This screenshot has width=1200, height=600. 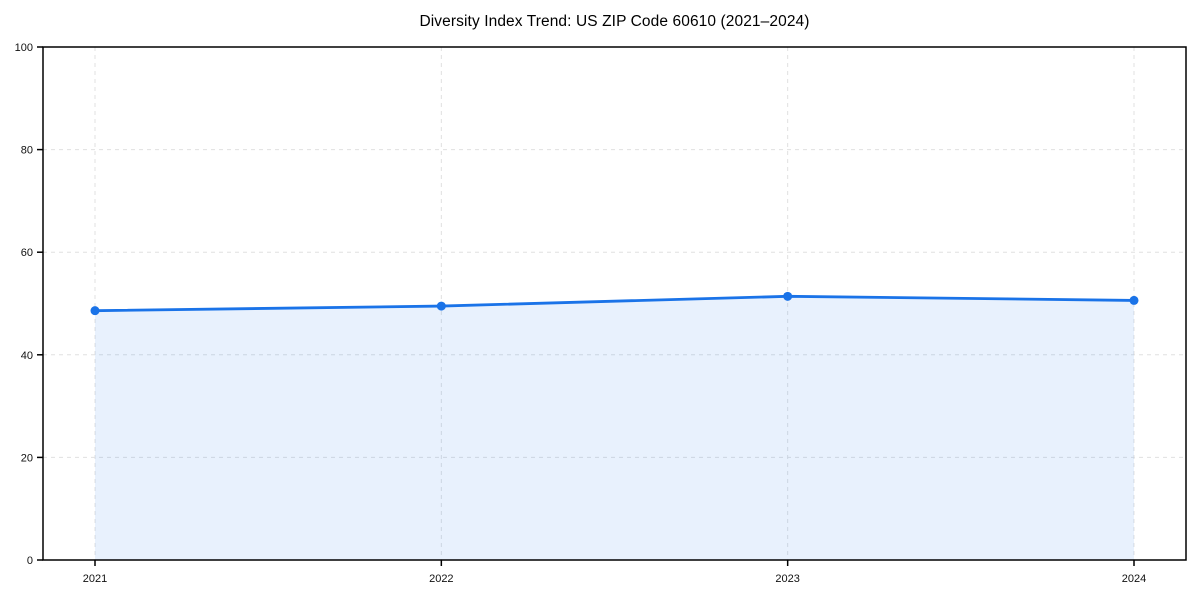 I want to click on x-axis-tick-label: 2022, so click(x=441, y=579).